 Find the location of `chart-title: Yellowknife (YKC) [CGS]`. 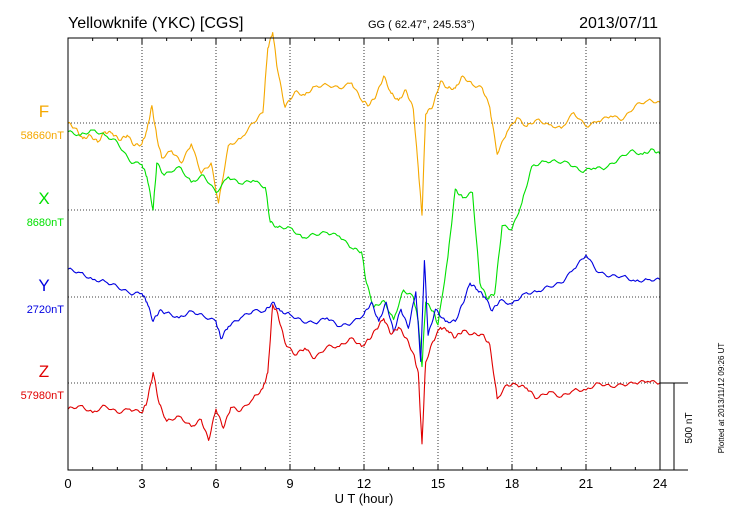

chart-title: Yellowknife (YKC) [CGS] is located at coordinates (155, 23).